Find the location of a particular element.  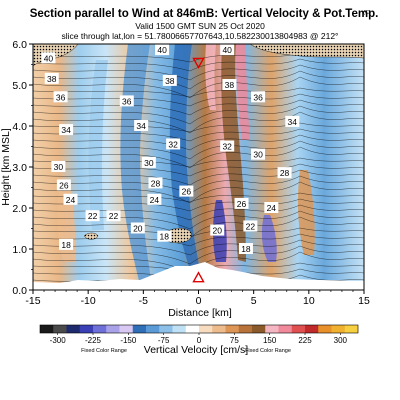

colorbar: -300 -225 -150 -75 0 75 150 225 300 is located at coordinates (199, 334).